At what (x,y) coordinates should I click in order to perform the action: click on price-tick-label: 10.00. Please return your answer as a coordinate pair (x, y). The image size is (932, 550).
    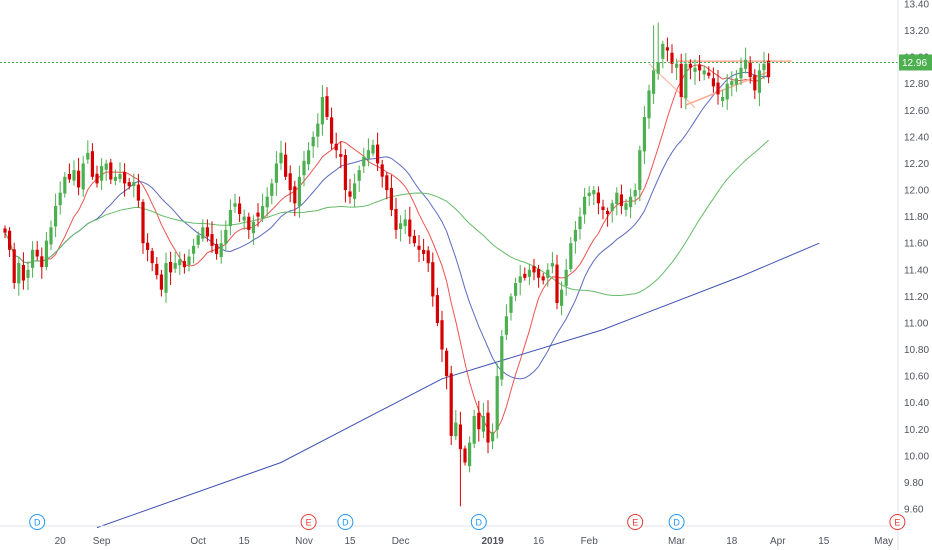
    Looking at the image, I should click on (916, 456).